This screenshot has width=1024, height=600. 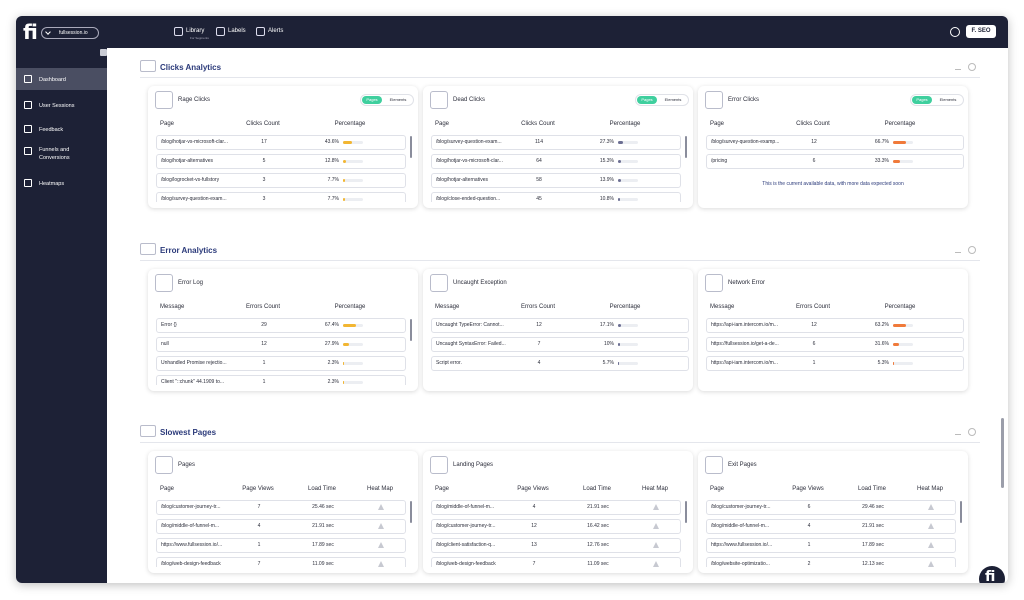 I want to click on percentage-text: 33.3%, so click(x=881, y=161).